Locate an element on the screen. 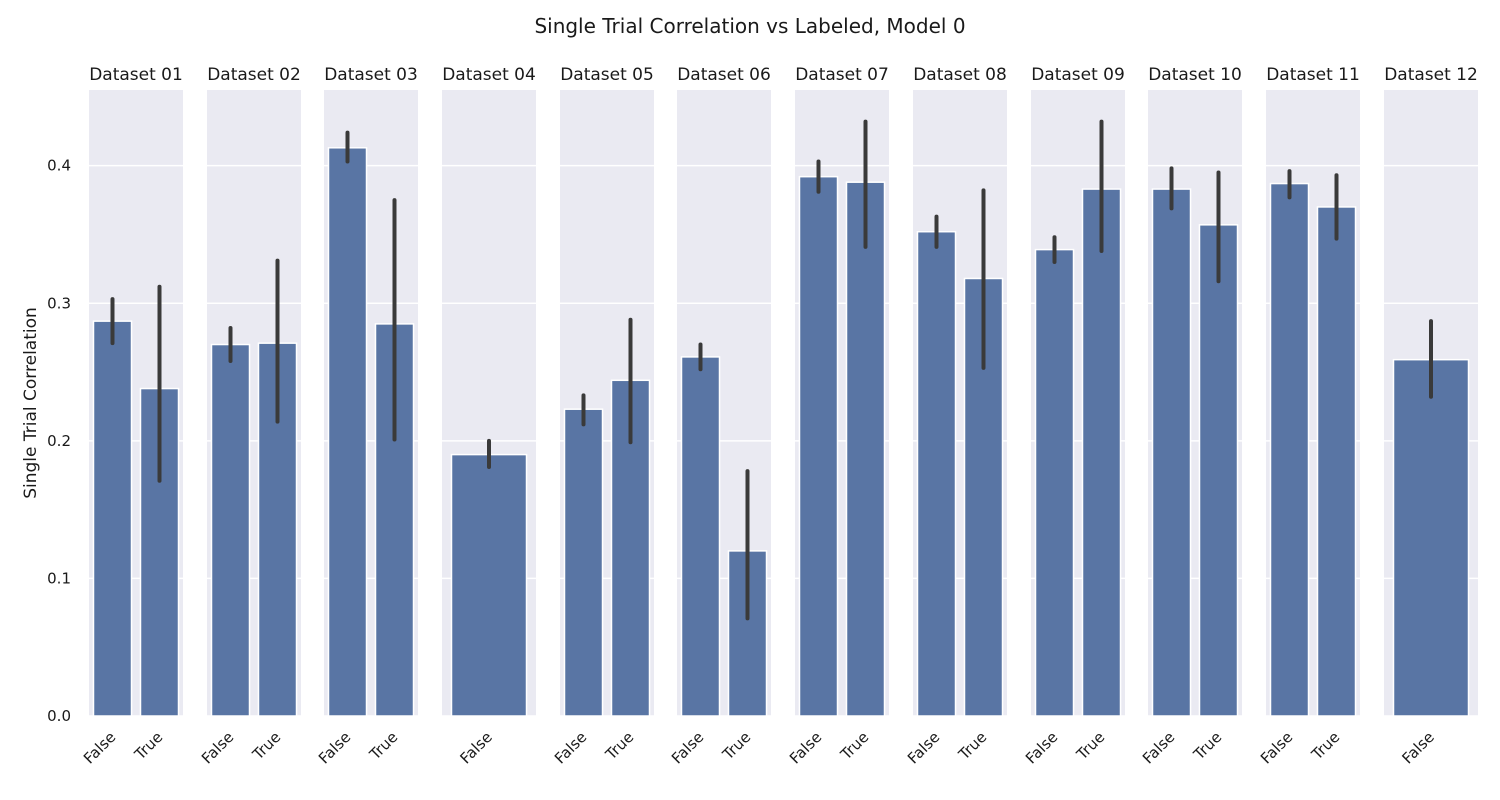 The width and height of the screenshot is (1500, 800). panel-title: Dataset 04 is located at coordinates (489, 75).